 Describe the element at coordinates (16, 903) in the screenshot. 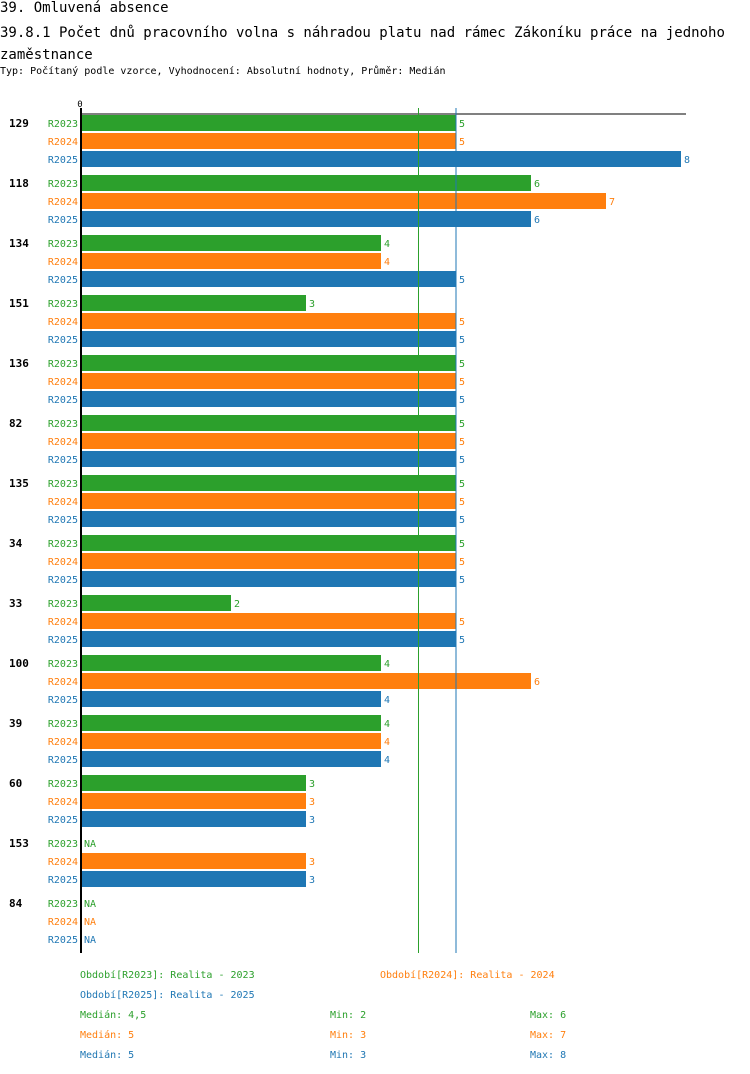

I see `category-label: 84` at that location.